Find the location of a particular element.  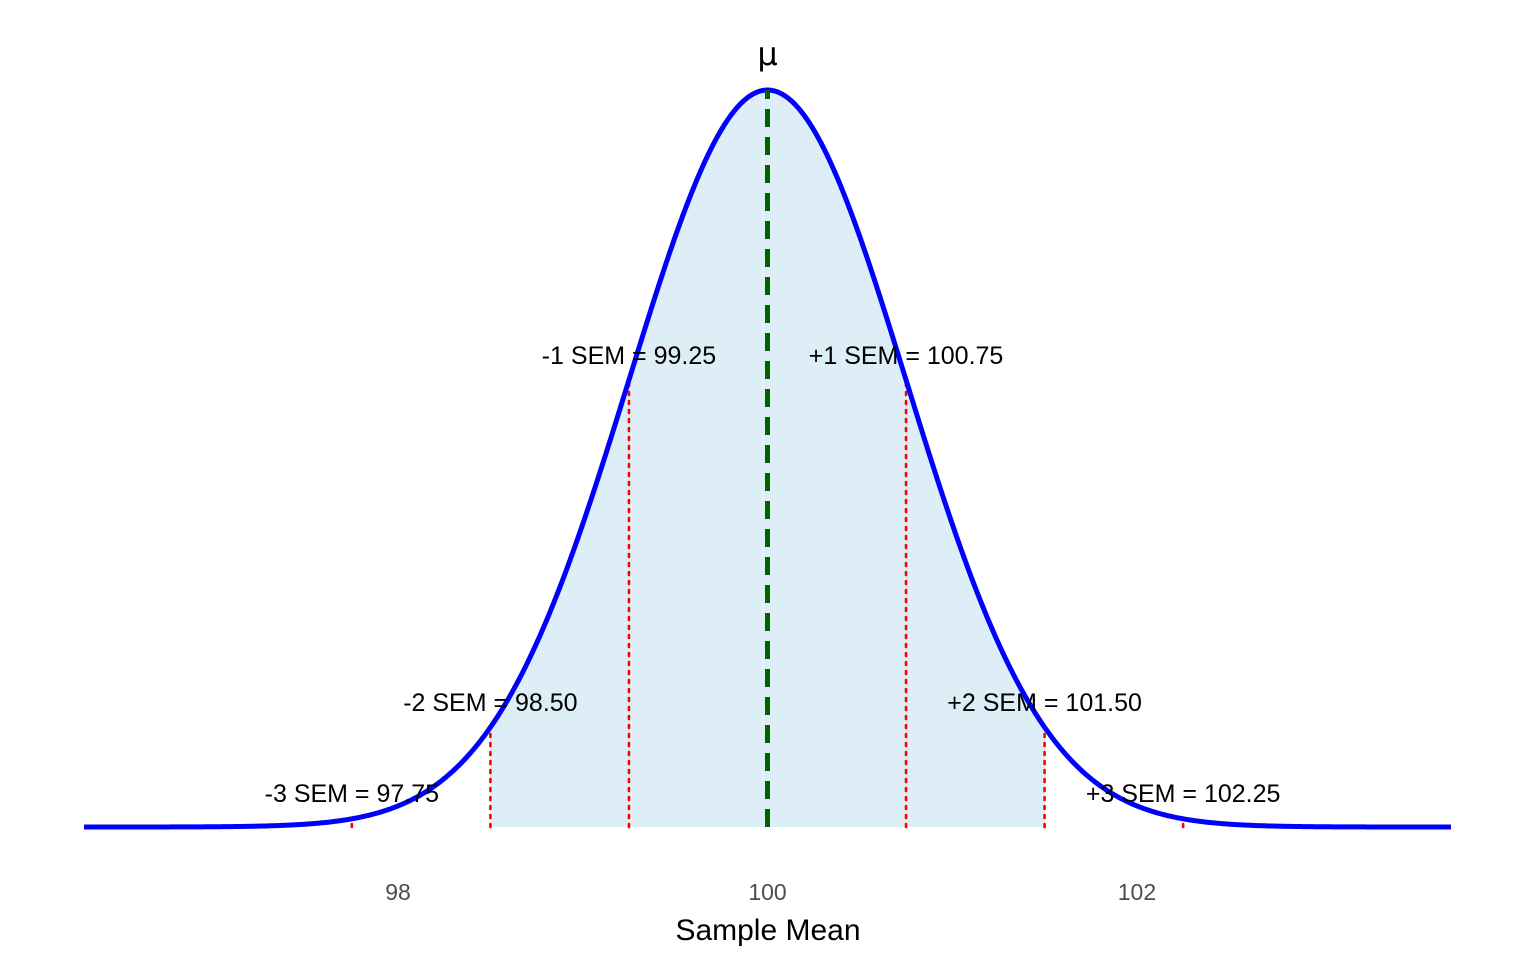

x-tick-label: 102 is located at coordinates (1137, 892).